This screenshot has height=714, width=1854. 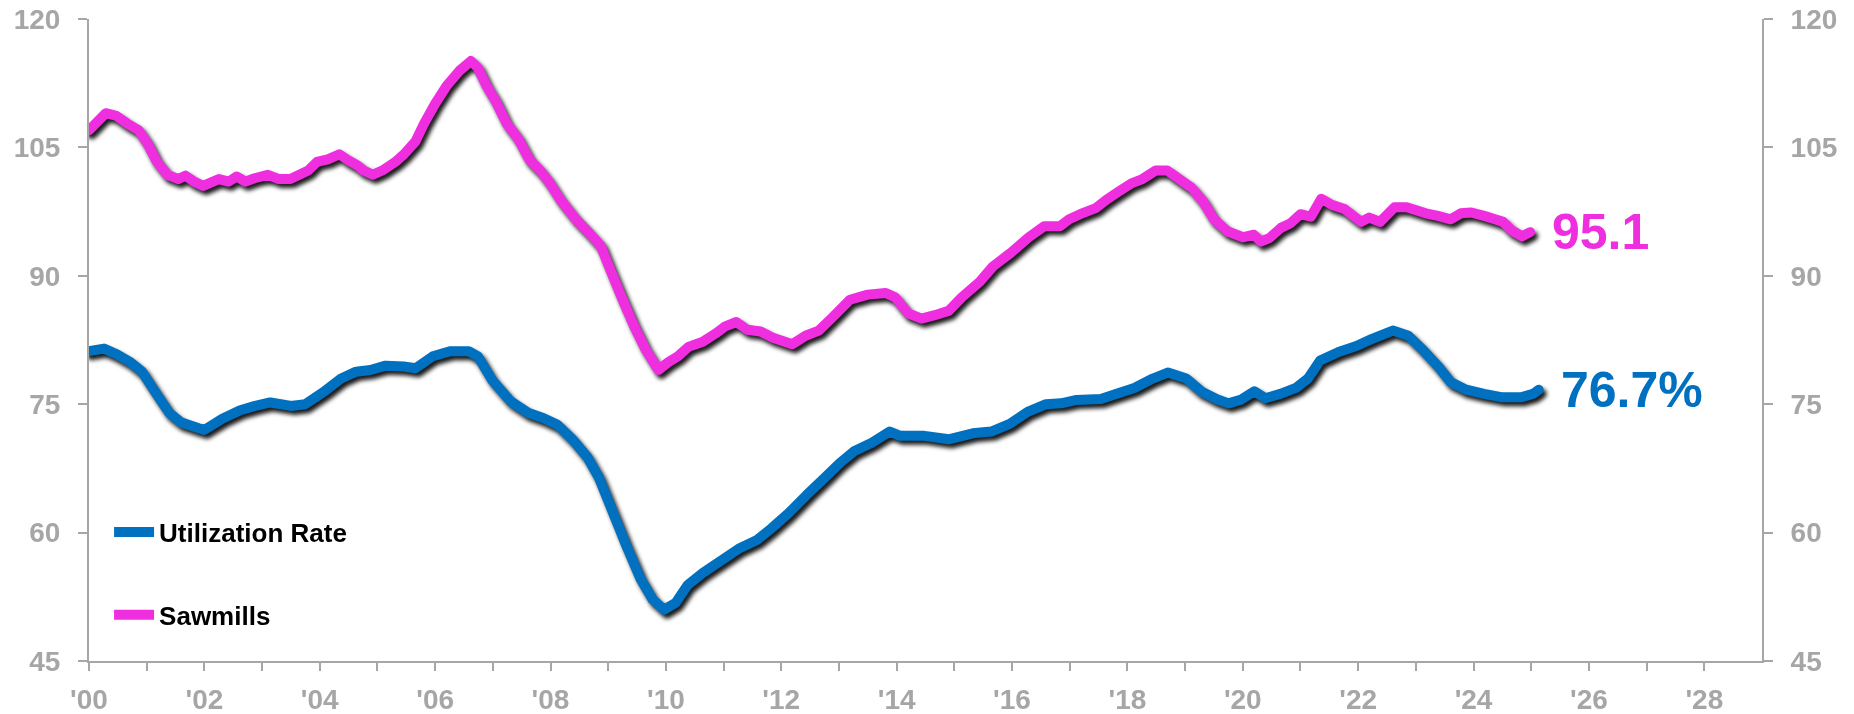 I want to click on y2-tick-label: 120, so click(x=1814, y=19).